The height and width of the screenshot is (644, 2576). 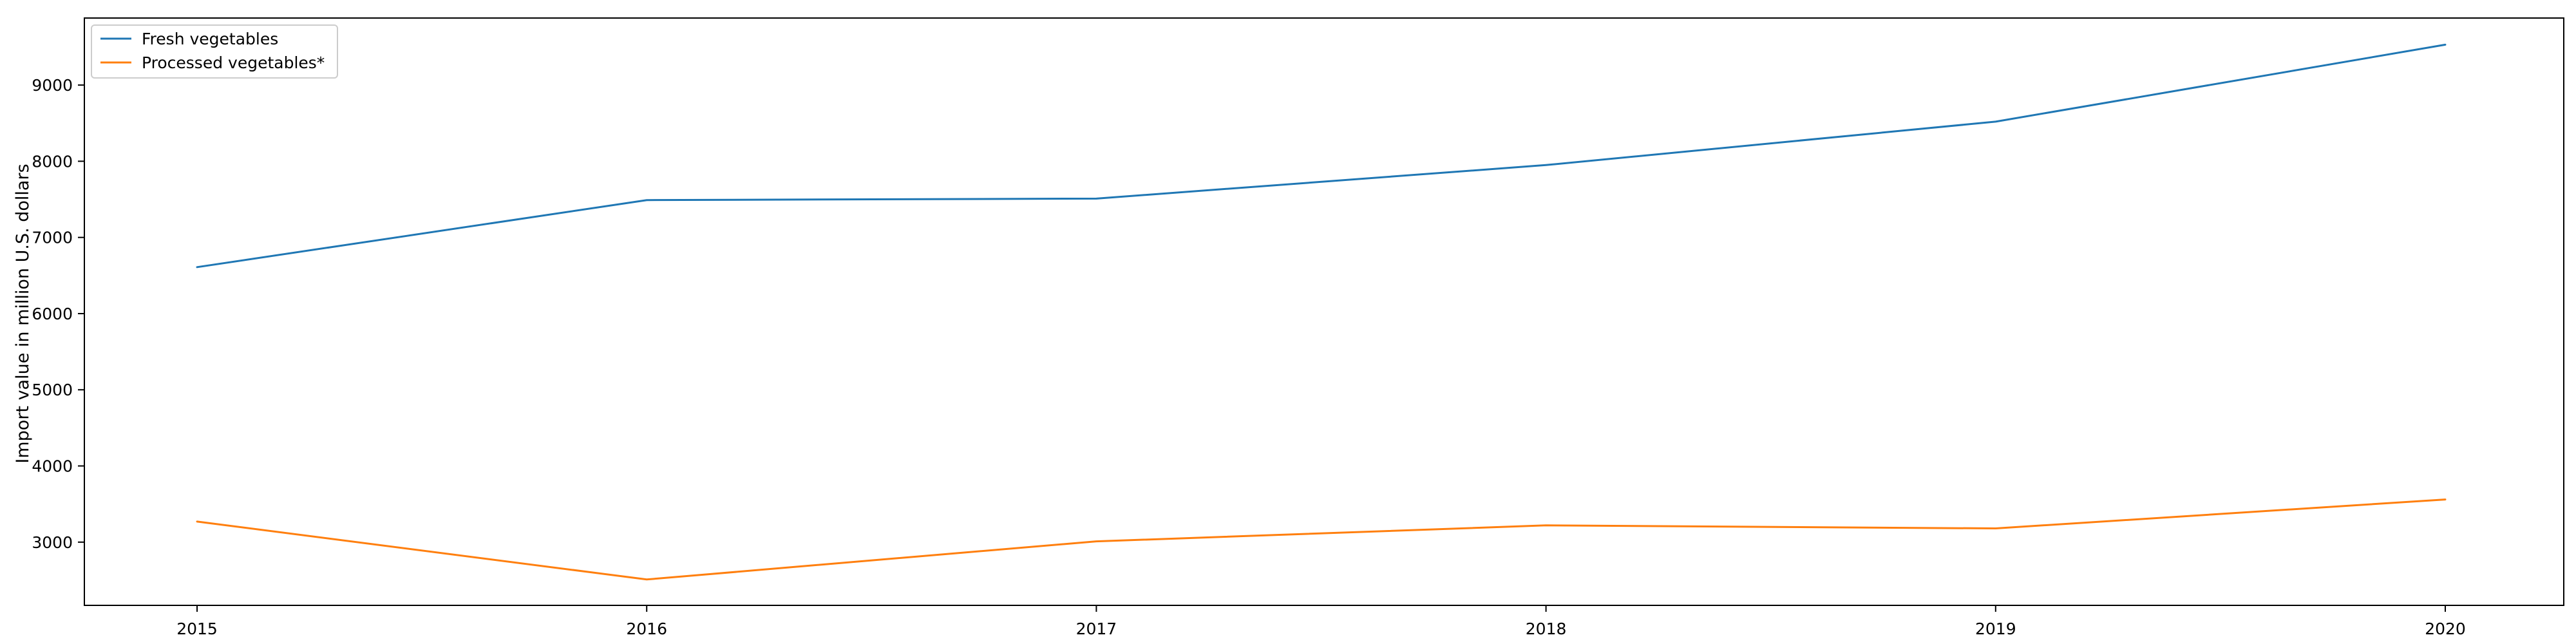 What do you see at coordinates (52, 85) in the screenshot?
I see `y-tick-label: 9000` at bounding box center [52, 85].